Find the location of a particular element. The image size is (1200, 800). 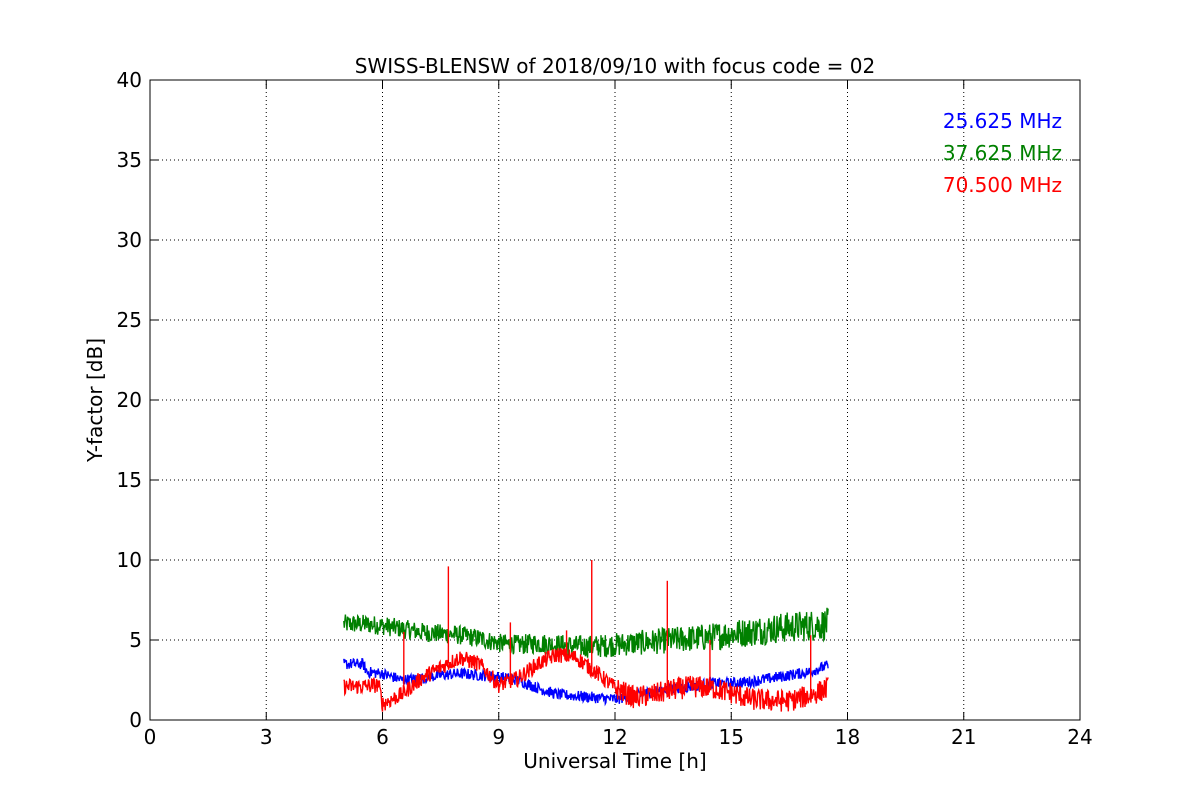

x-tick-label: 6 is located at coordinates (382, 737).